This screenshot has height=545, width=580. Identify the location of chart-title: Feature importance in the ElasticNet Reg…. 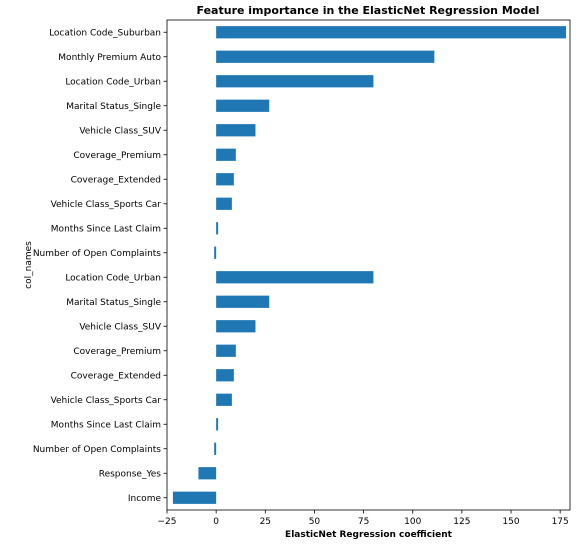
(368, 10).